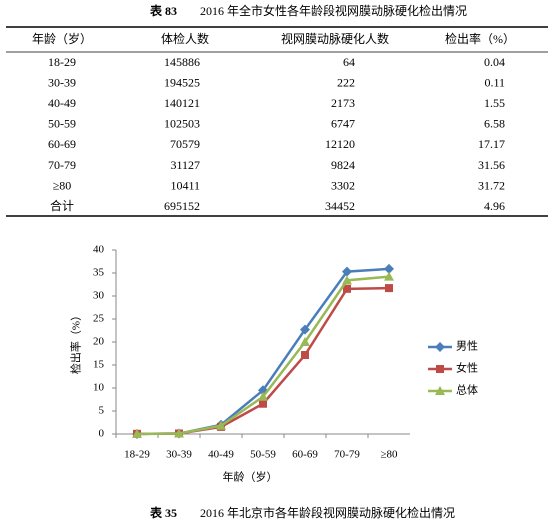 The image size is (553, 529). I want to click on table-cell: 30-39, so click(62, 82).